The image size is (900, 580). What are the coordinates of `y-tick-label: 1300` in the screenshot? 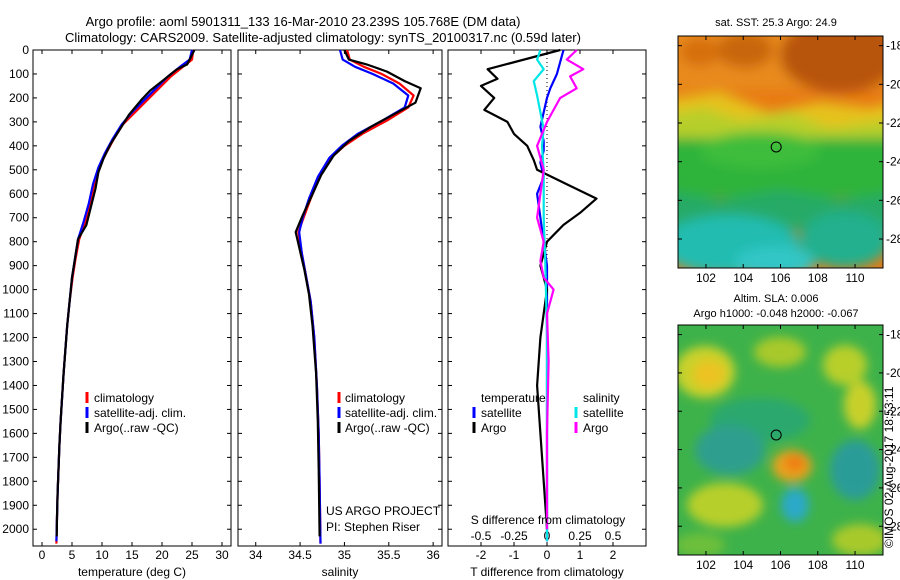 It's located at (15, 361).